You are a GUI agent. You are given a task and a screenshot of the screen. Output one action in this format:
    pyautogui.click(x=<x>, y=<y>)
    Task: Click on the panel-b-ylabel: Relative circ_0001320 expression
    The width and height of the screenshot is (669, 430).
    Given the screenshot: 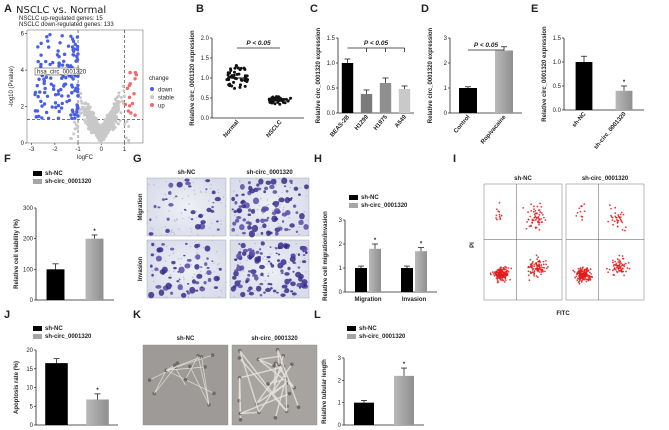 What is the action you would take?
    pyautogui.click(x=193, y=78)
    